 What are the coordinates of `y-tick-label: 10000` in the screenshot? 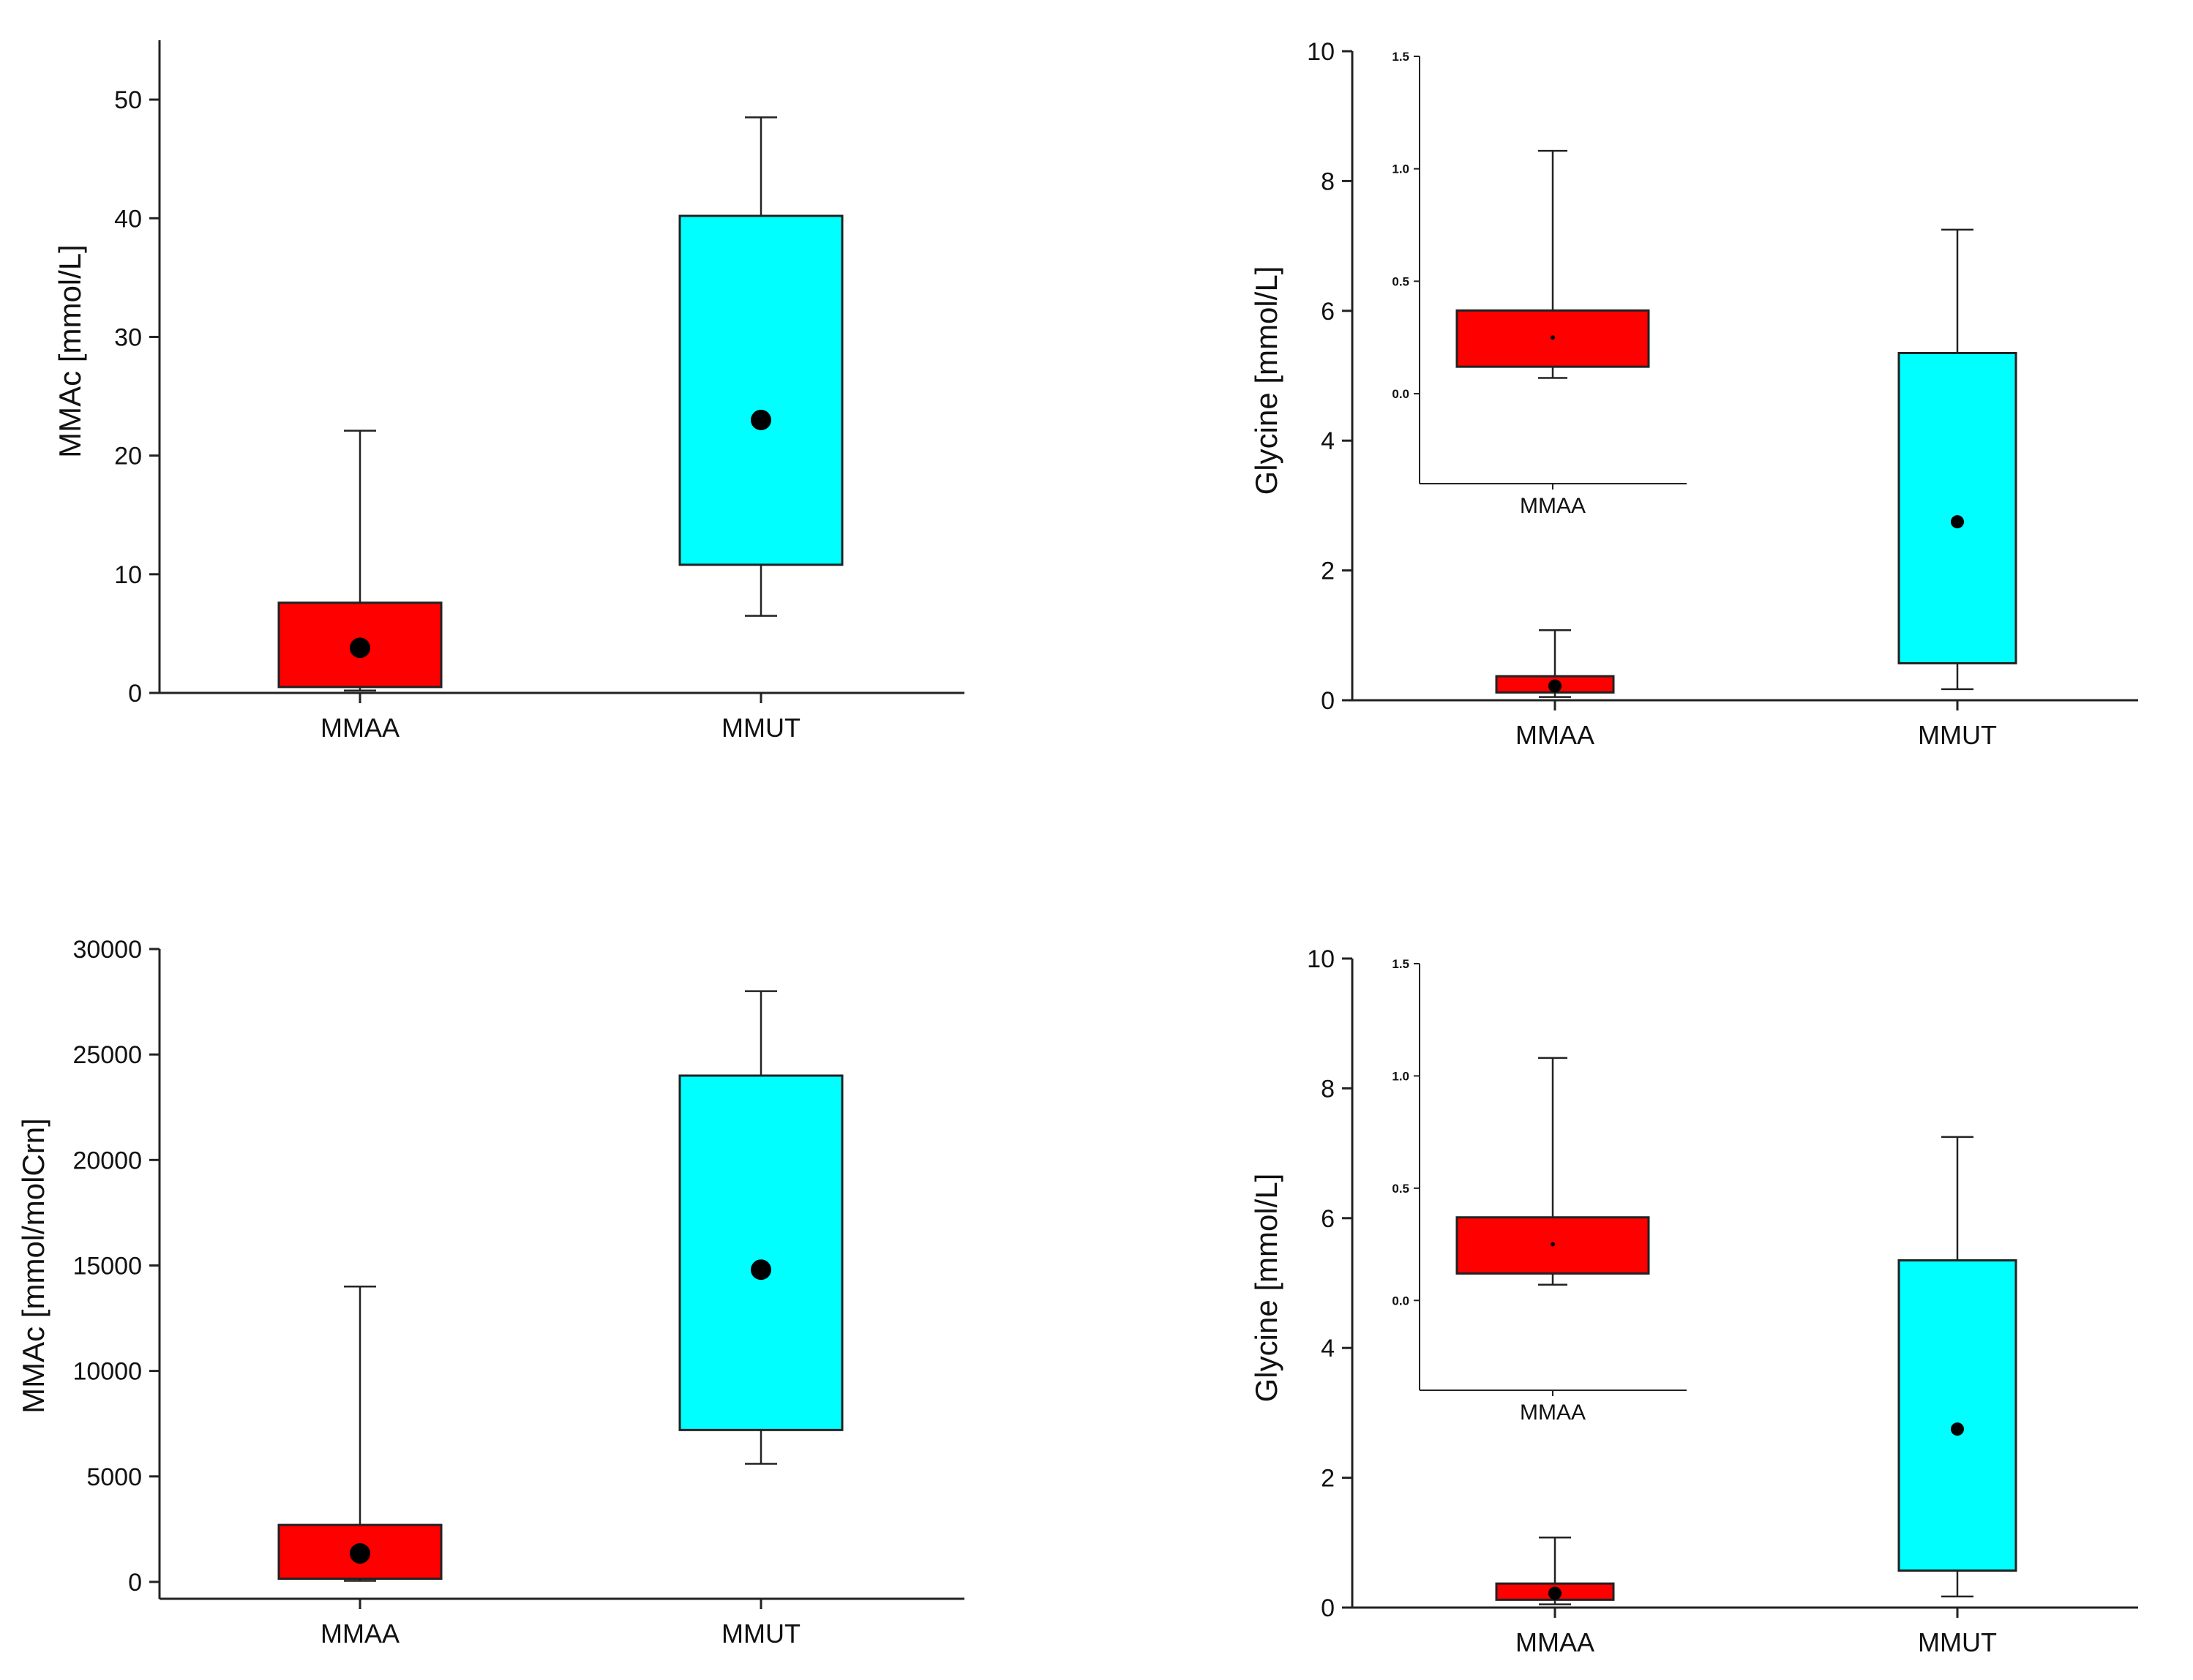 It's located at (107, 1372).